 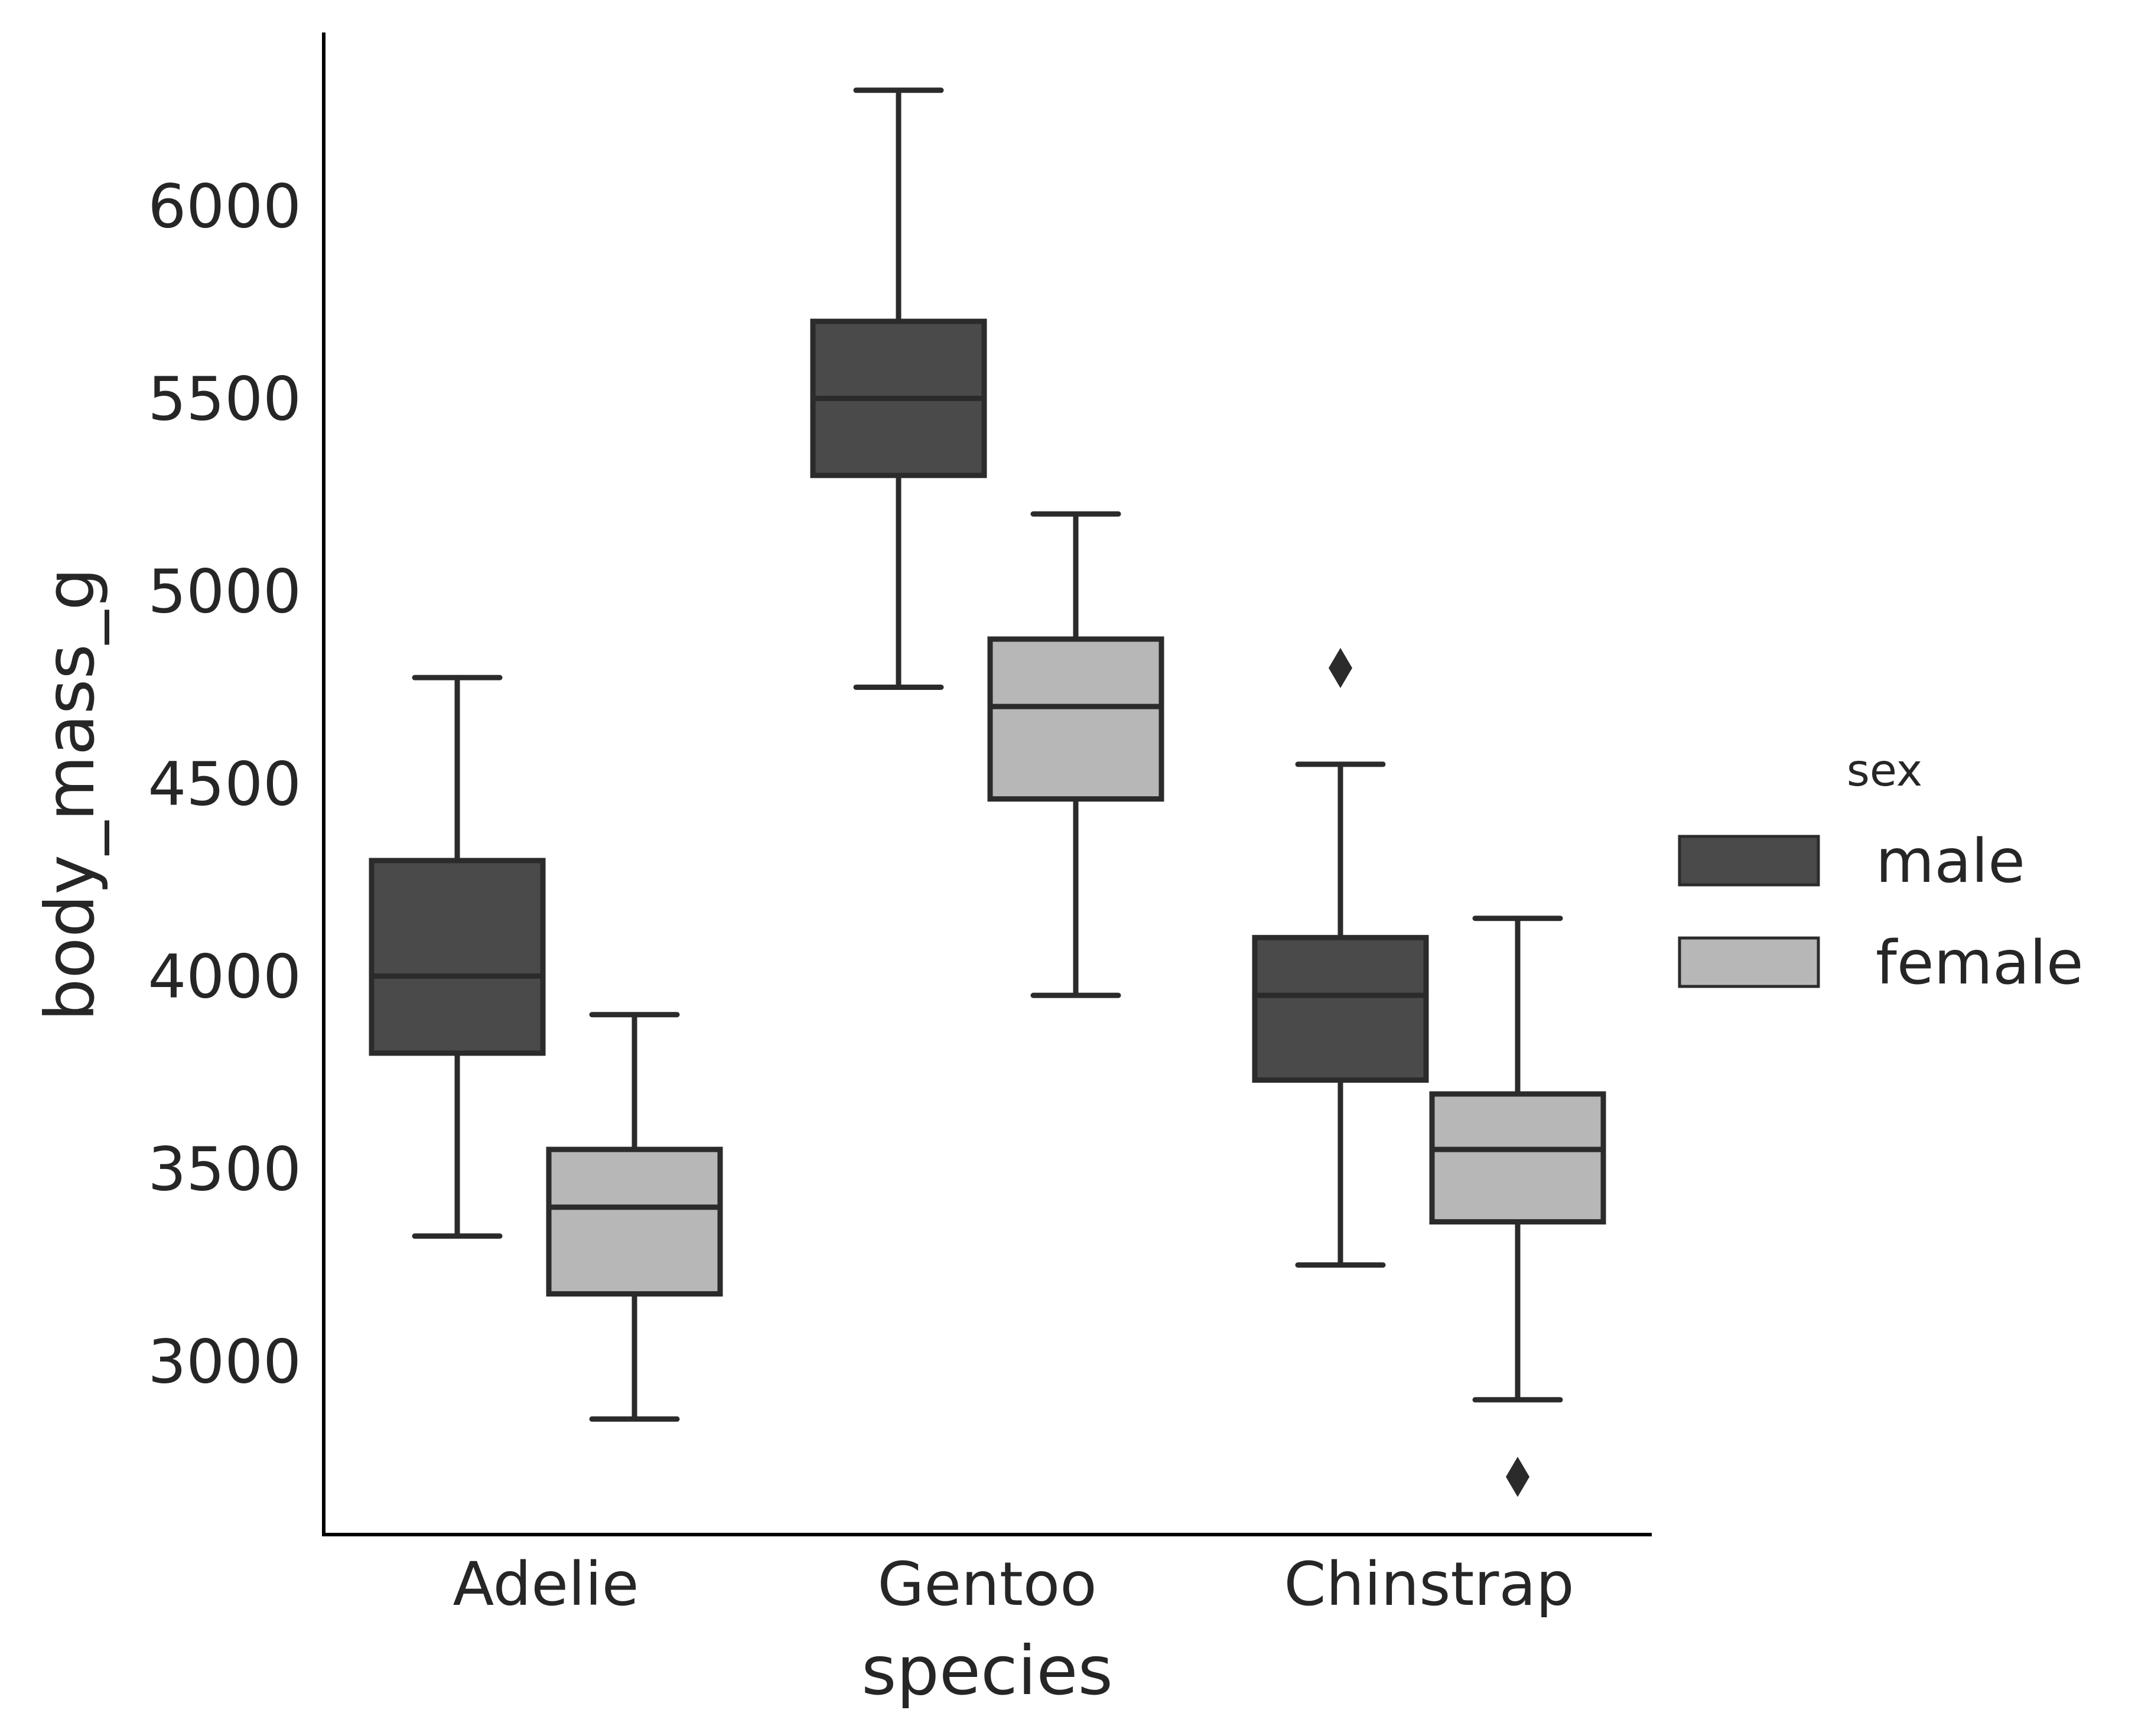 What do you see at coordinates (986, 1584) in the screenshot?
I see `x-tick-label: Gentoo` at bounding box center [986, 1584].